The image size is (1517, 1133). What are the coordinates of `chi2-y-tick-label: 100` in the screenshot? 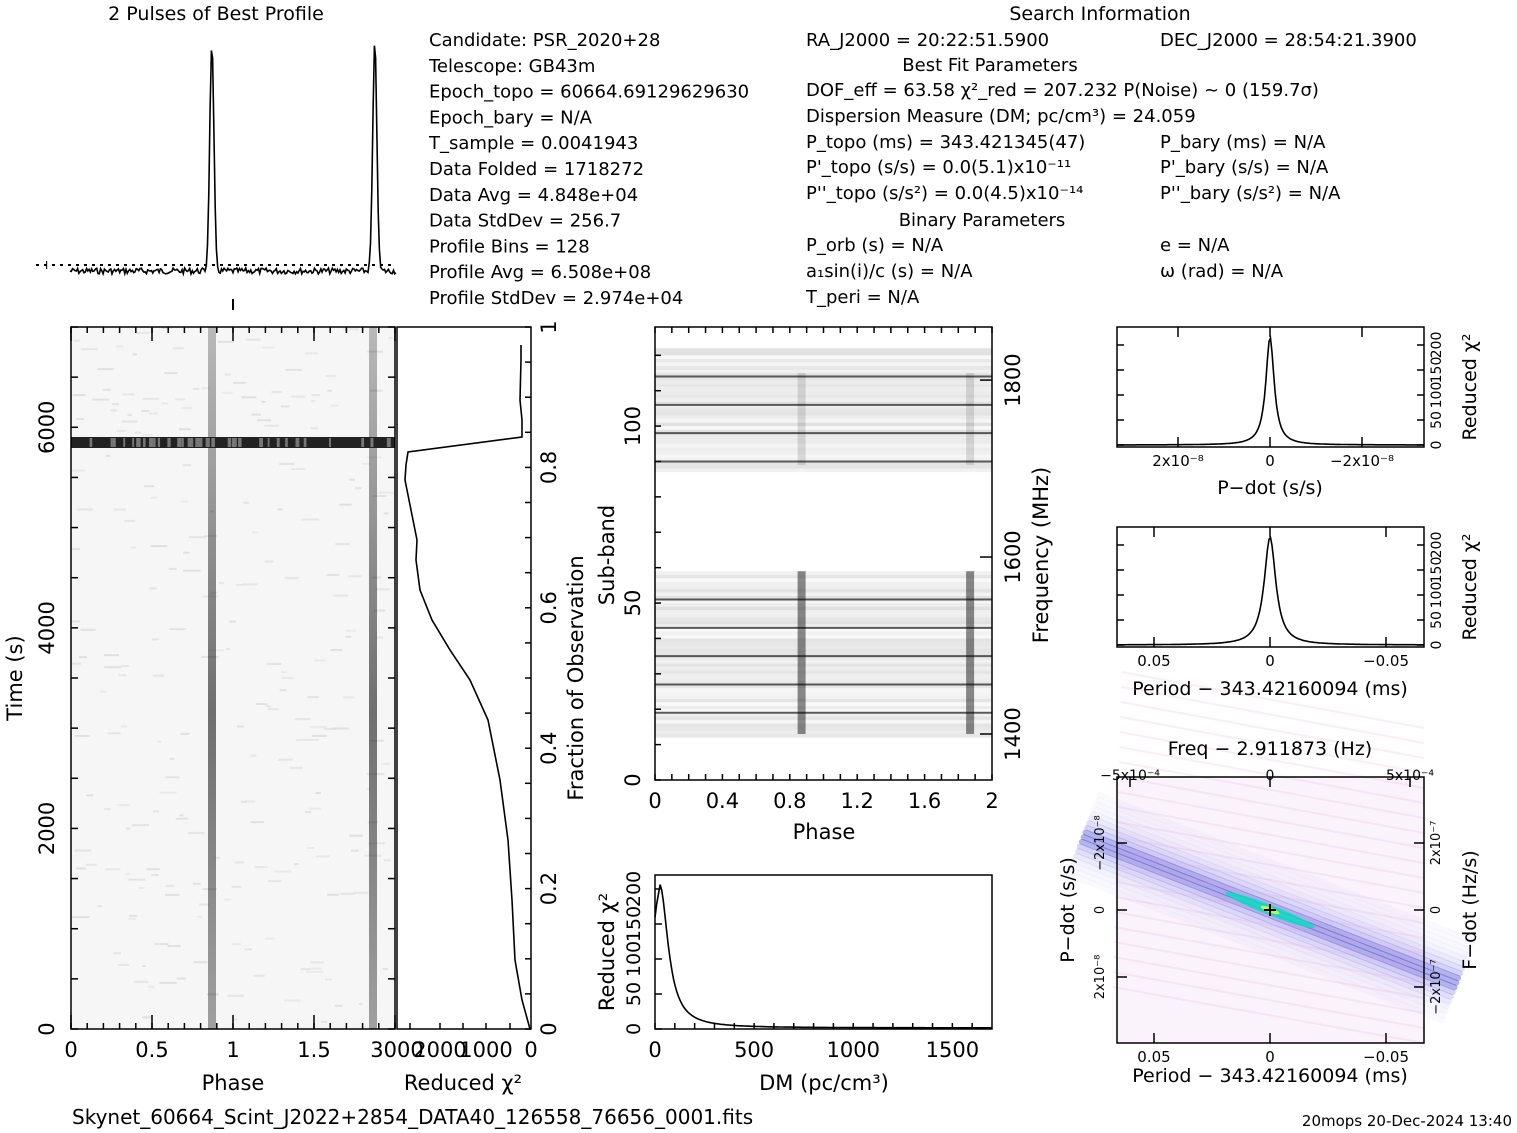 It's located at (1437, 595).